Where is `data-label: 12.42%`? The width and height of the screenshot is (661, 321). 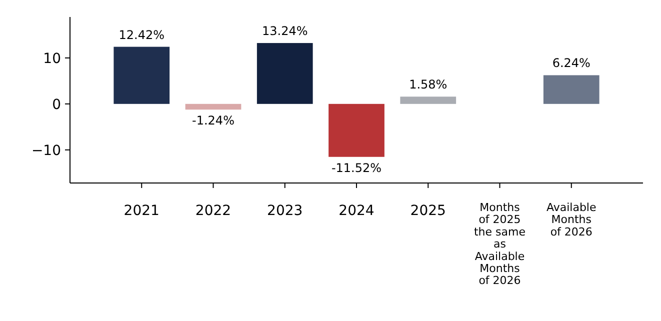
data-label: 12.42% is located at coordinates (141, 35).